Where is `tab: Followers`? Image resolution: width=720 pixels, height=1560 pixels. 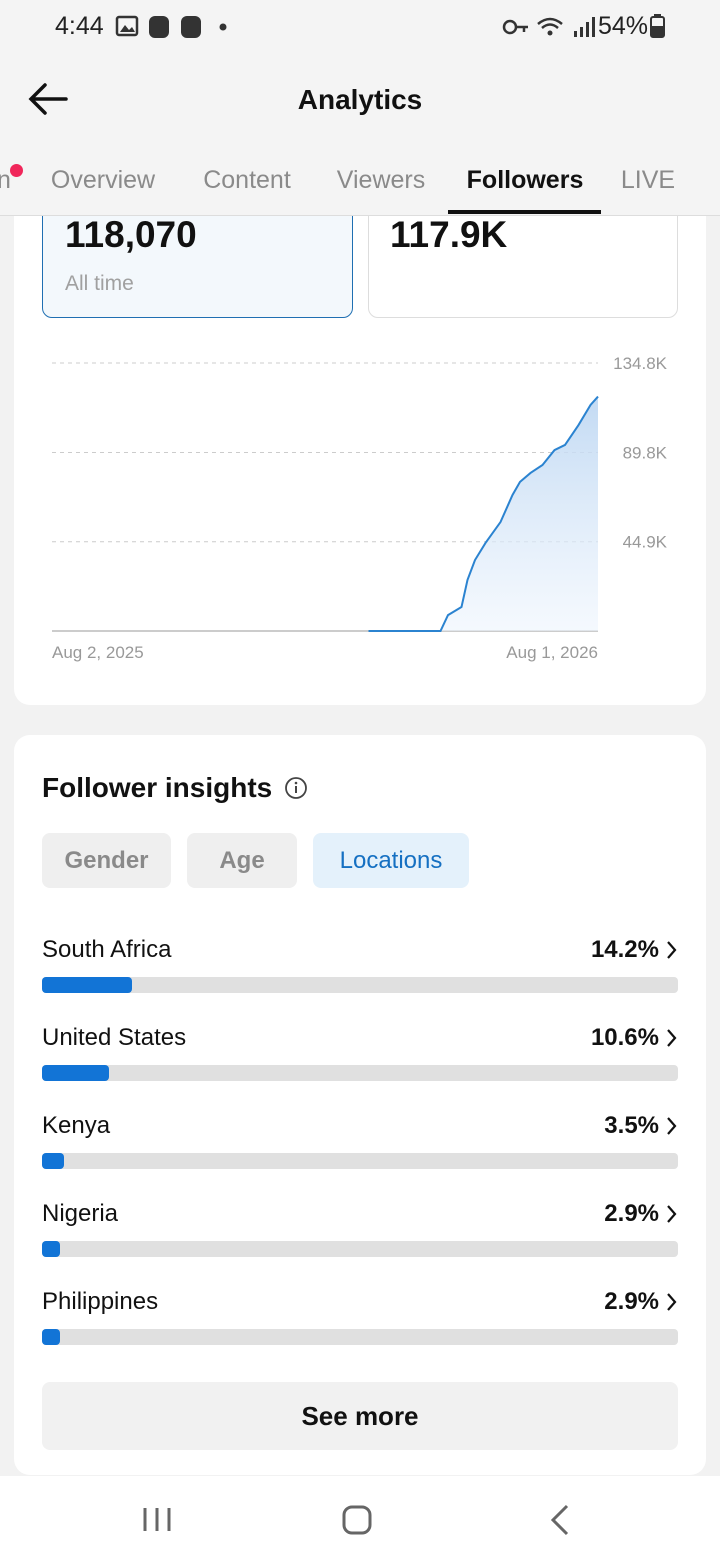 tab: Followers is located at coordinates (525, 180).